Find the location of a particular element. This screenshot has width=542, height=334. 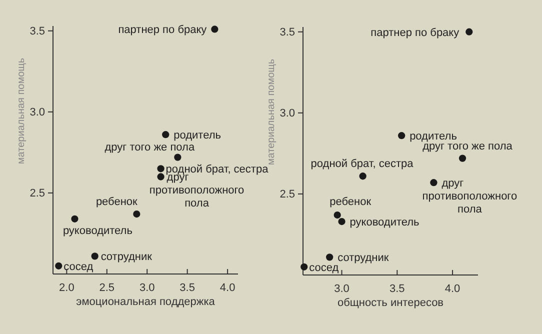

x-axis-title: общность интересов is located at coordinates (390, 303).